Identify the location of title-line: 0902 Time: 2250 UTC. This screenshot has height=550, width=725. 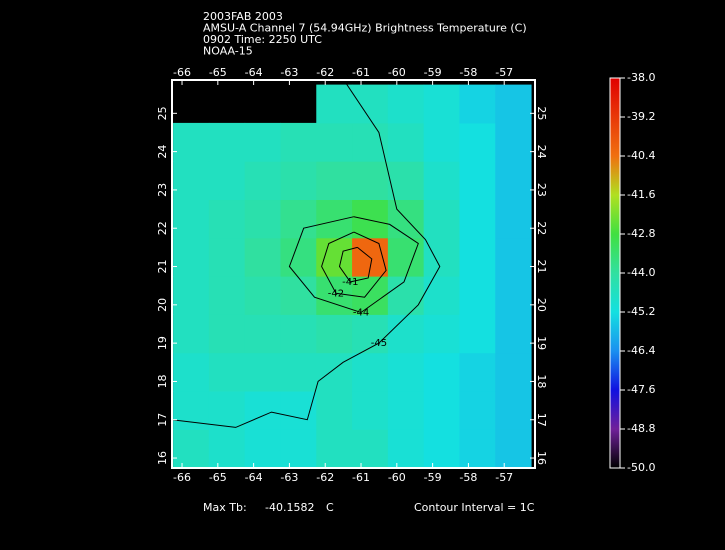
(262, 39).